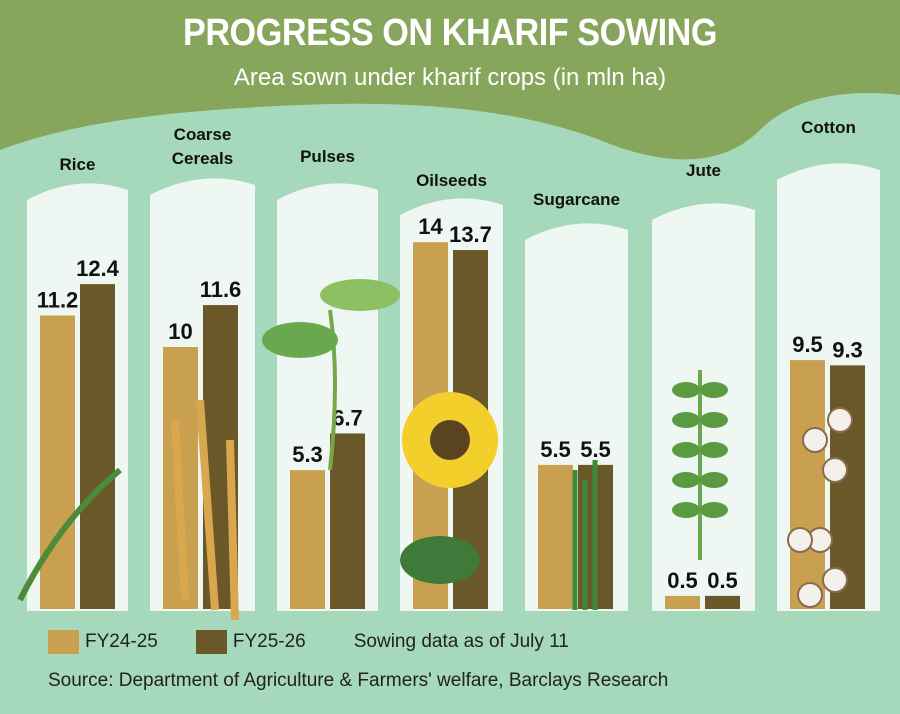 The image size is (900, 714). What do you see at coordinates (703, 407) in the screenshot?
I see `column-panel` at bounding box center [703, 407].